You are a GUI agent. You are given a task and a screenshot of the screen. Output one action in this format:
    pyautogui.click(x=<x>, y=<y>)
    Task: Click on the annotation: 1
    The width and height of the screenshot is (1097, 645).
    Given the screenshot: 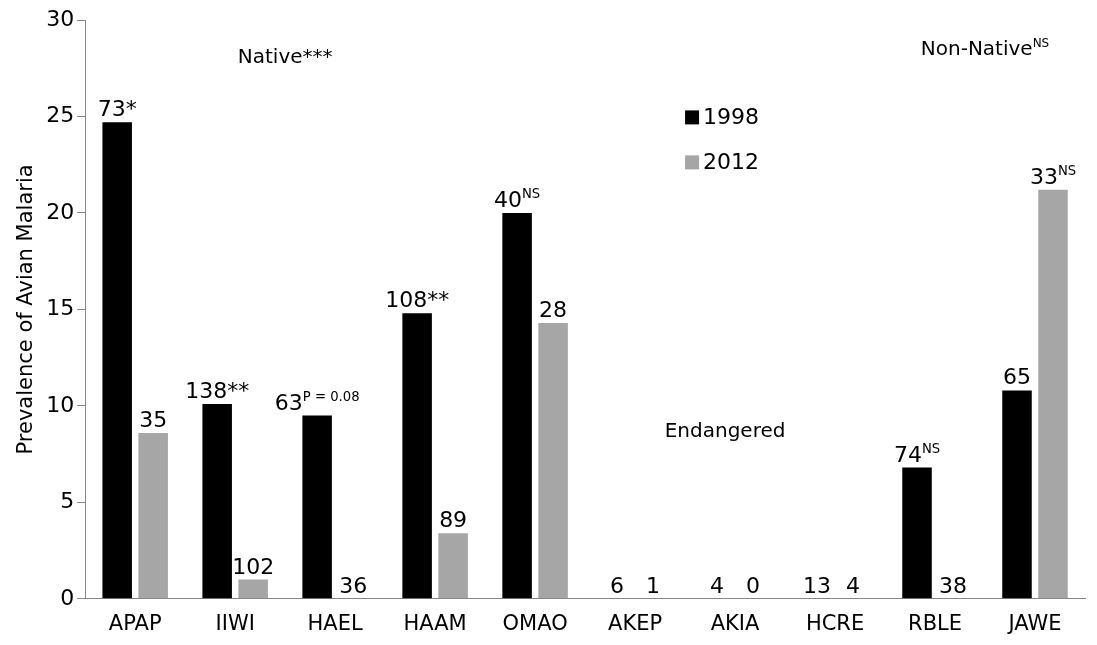 What is the action you would take?
    pyautogui.click(x=653, y=585)
    